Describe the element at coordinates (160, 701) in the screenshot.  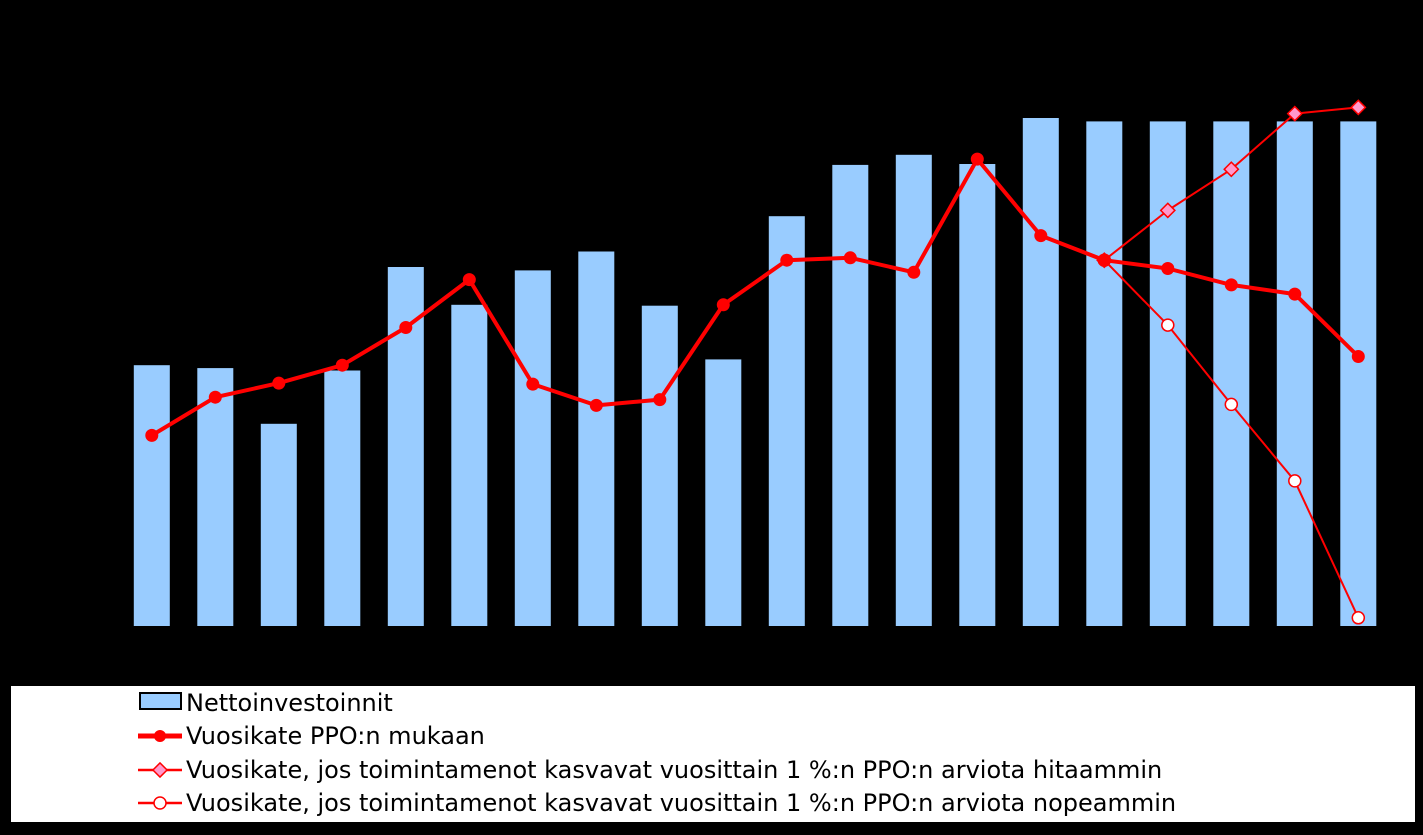
I see `legend-swatch-bars` at that location.